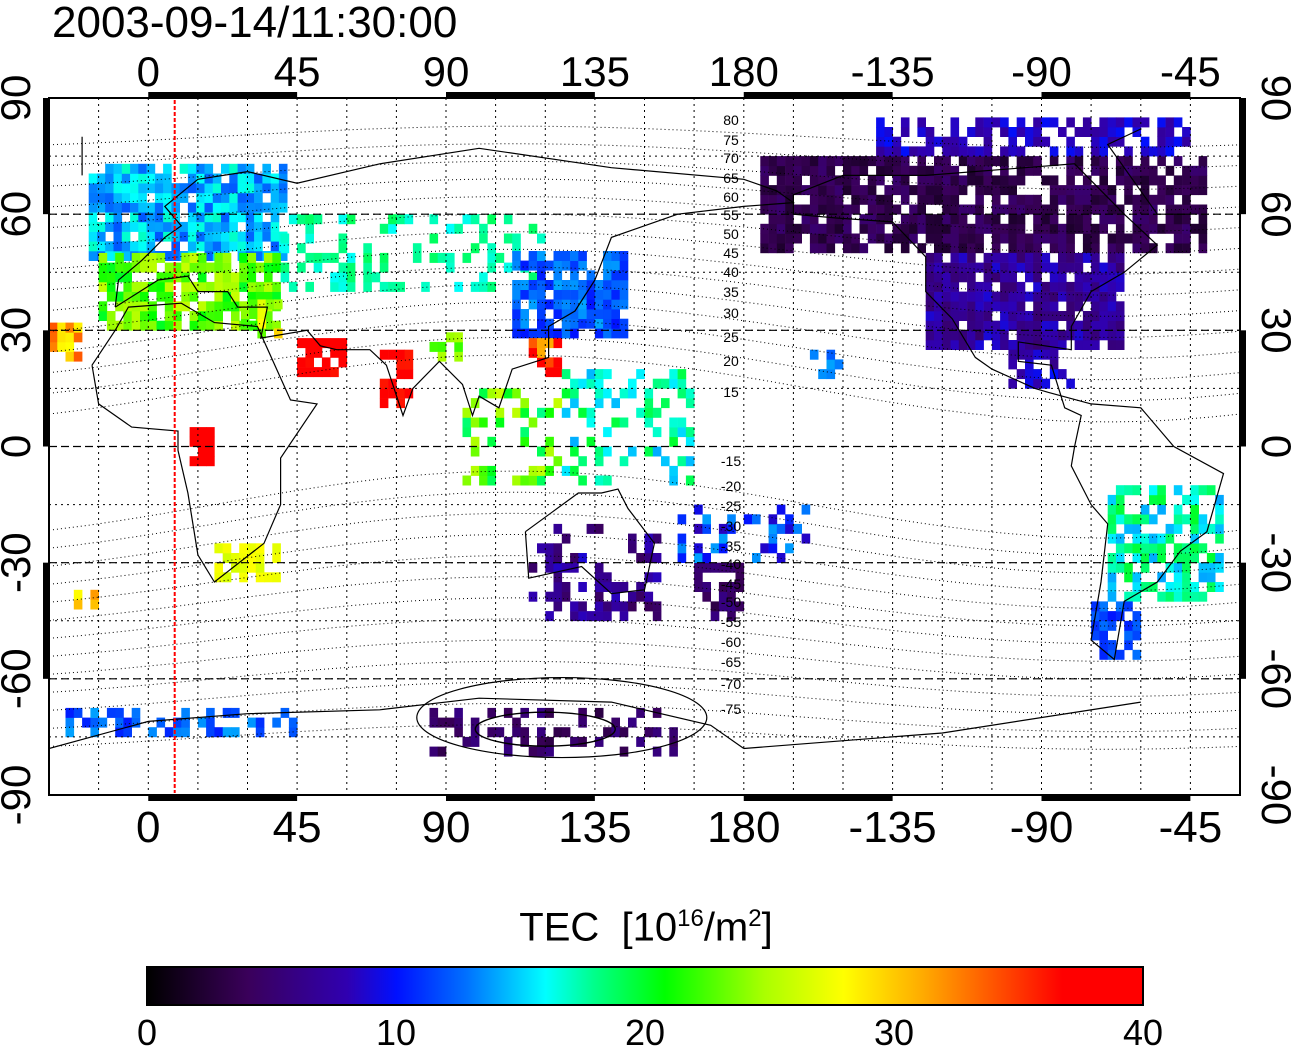 This screenshot has height=1057, width=1292. I want to click on contour-label: -65, so click(731, 662).